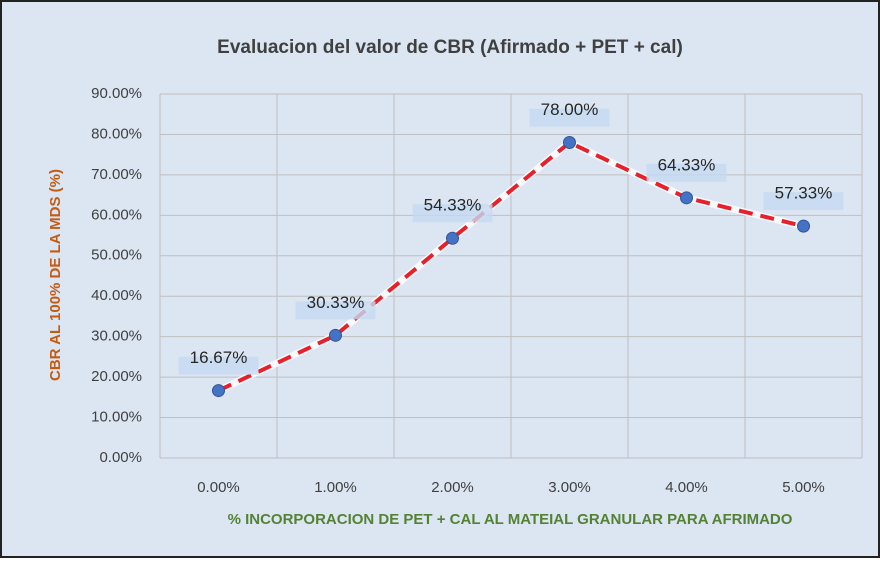 This screenshot has width=880, height=563. I want to click on y-axis-label: CBR AL 100% DE LA MDS (%), so click(55, 275).